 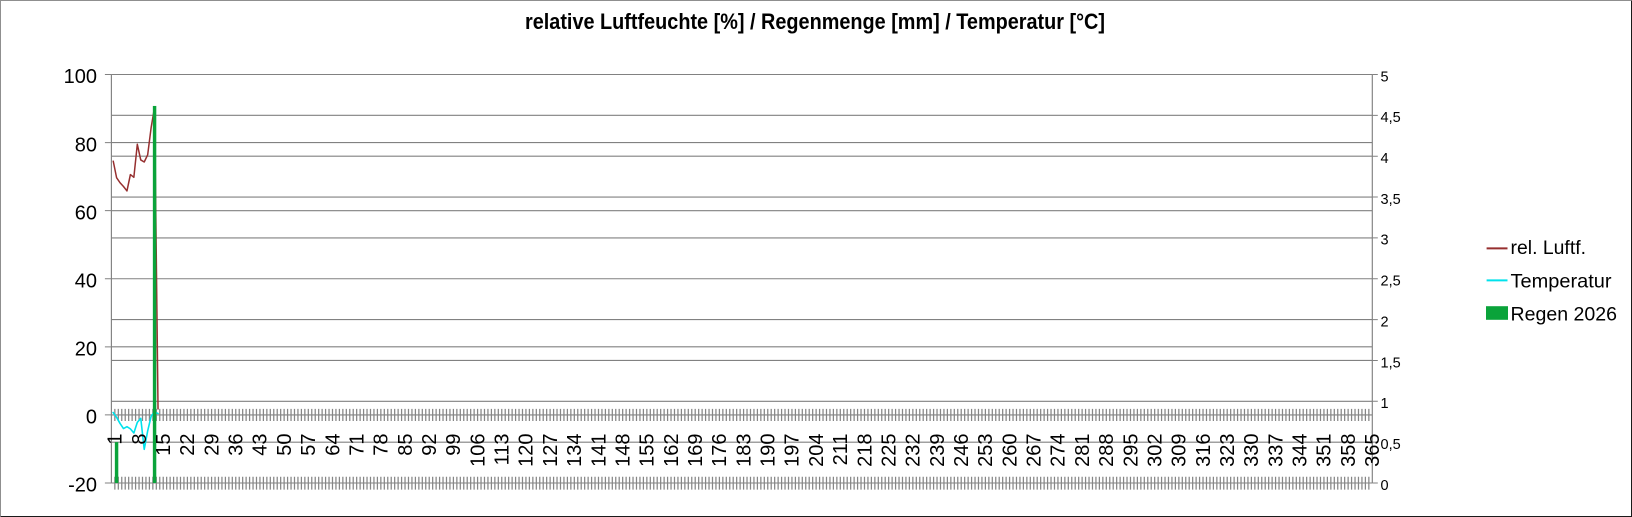 What do you see at coordinates (1228, 450) in the screenshot?
I see `svg-text: 323` at bounding box center [1228, 450].